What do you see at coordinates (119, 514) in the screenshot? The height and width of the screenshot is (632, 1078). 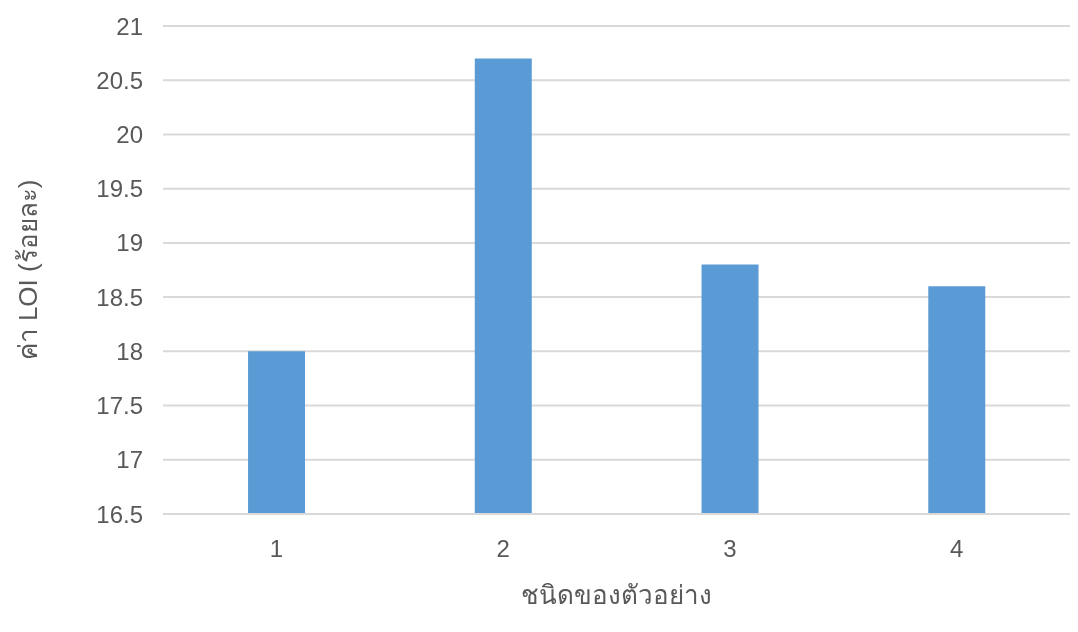 I see `y-tick-label: 16.5` at bounding box center [119, 514].